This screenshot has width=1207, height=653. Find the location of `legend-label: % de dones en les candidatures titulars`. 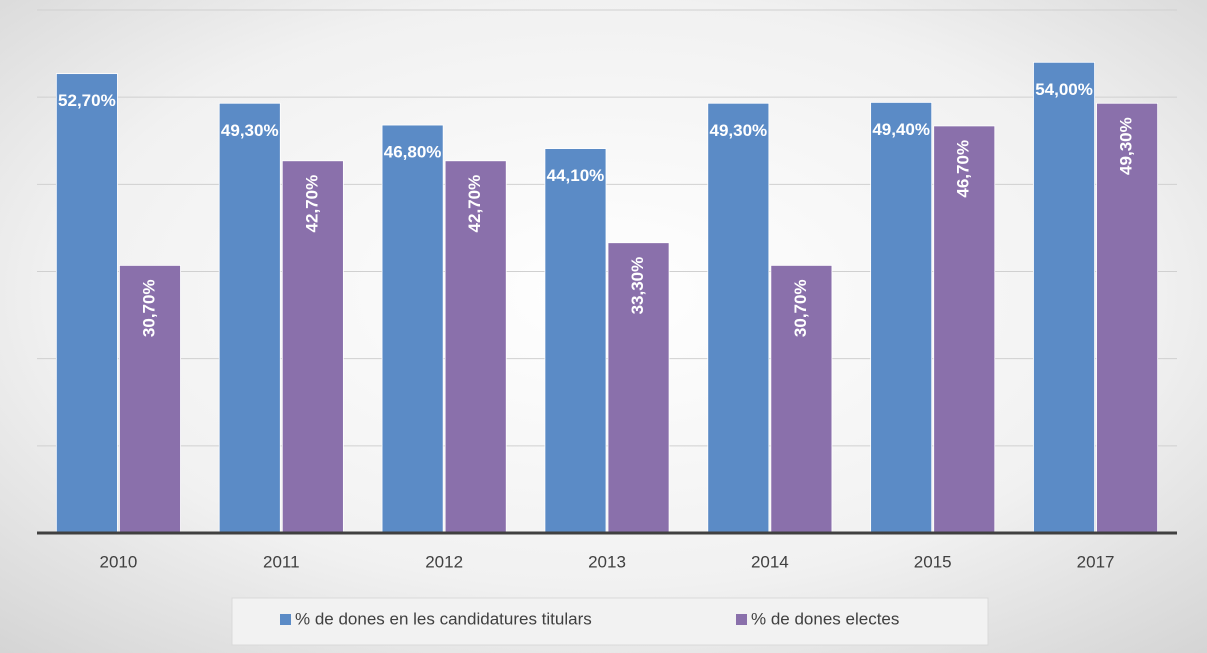

legend-label: % de dones en les candidatures titulars is located at coordinates (443, 618).